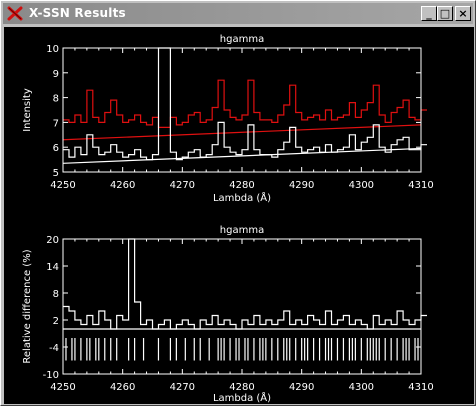 This screenshot has height=406, width=476. What do you see at coordinates (361, 387) in the screenshot?
I see `panel2-xtick-label-4300: 4300` at bounding box center [361, 387].